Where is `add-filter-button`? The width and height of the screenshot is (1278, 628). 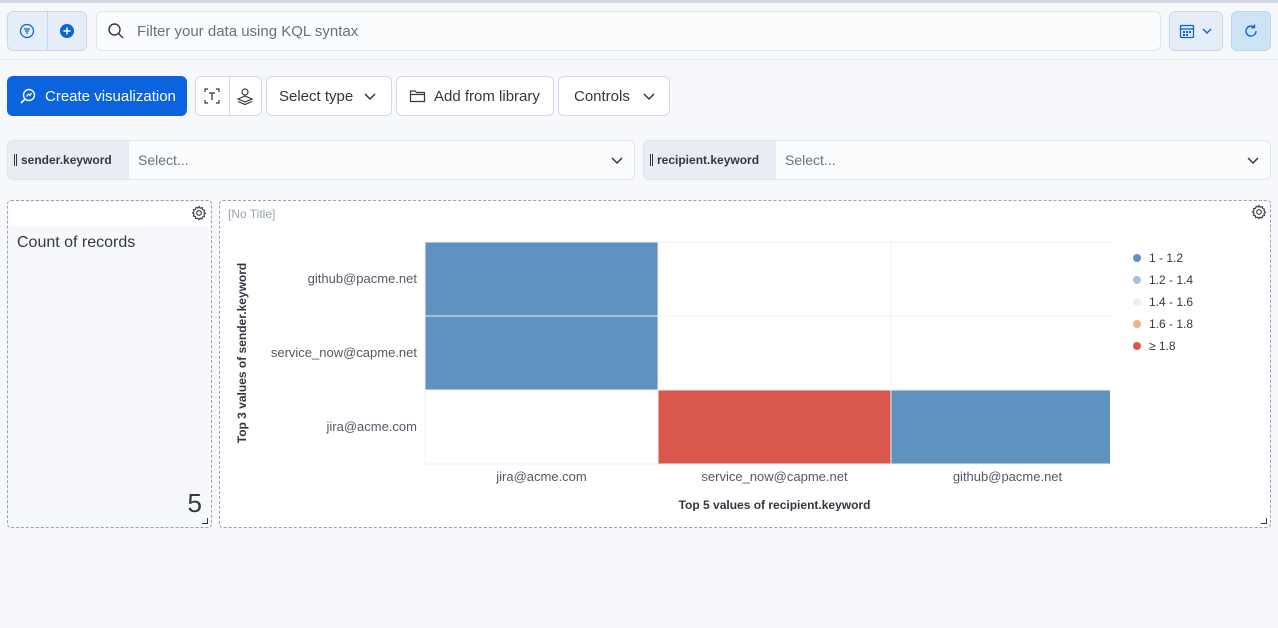 add-filter-button is located at coordinates (66, 31).